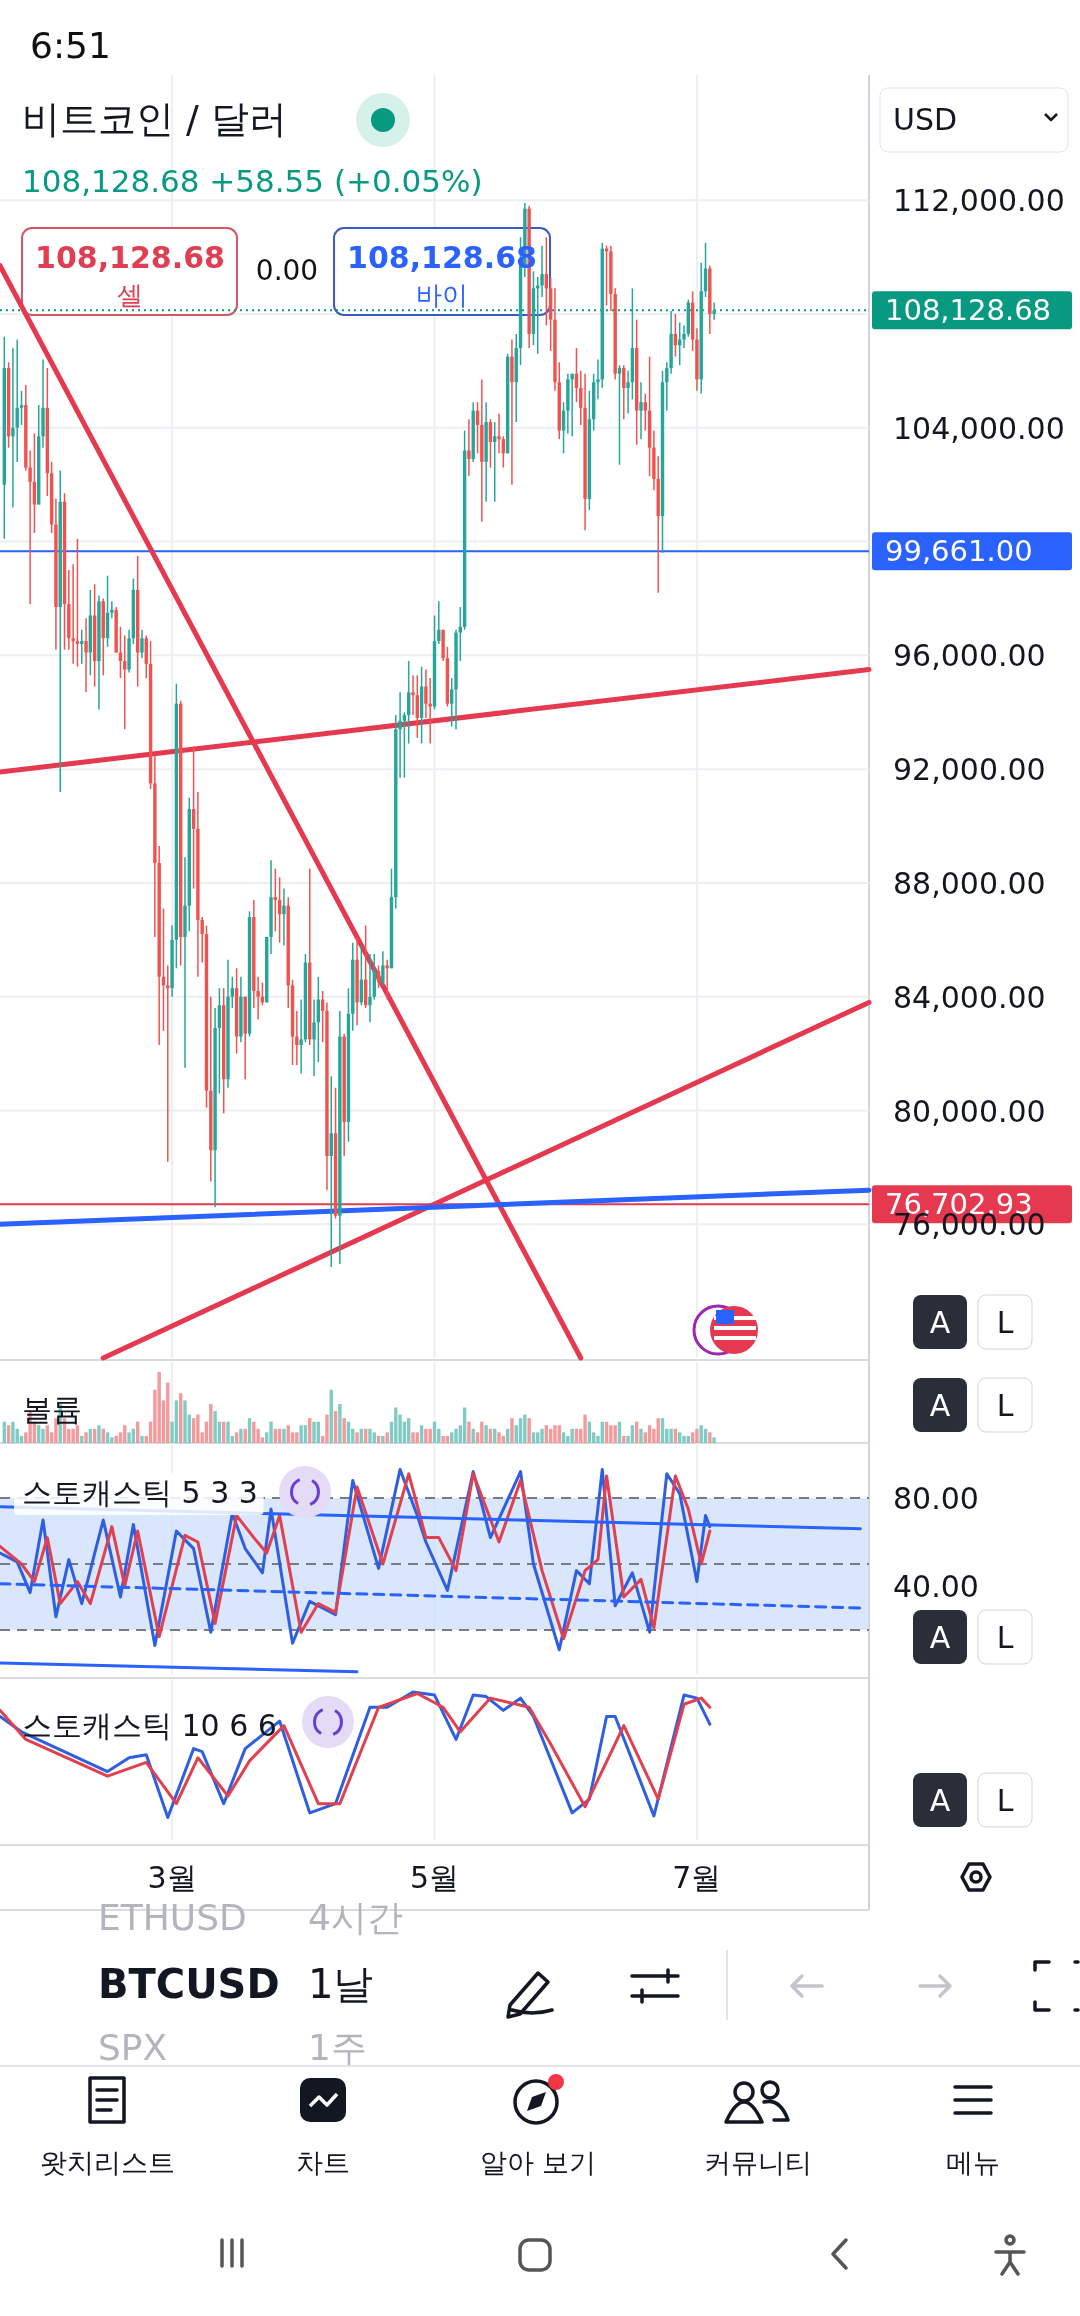 The width and height of the screenshot is (1080, 2316). I want to click on annotation: 108,128.68, so click(130, 257).